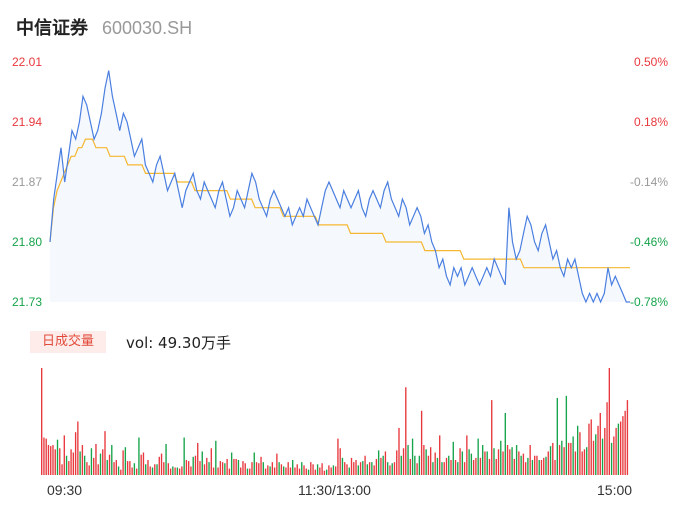 The width and height of the screenshot is (686, 524). What do you see at coordinates (68, 342) in the screenshot?
I see `volume-tab: 日成交量` at bounding box center [68, 342].